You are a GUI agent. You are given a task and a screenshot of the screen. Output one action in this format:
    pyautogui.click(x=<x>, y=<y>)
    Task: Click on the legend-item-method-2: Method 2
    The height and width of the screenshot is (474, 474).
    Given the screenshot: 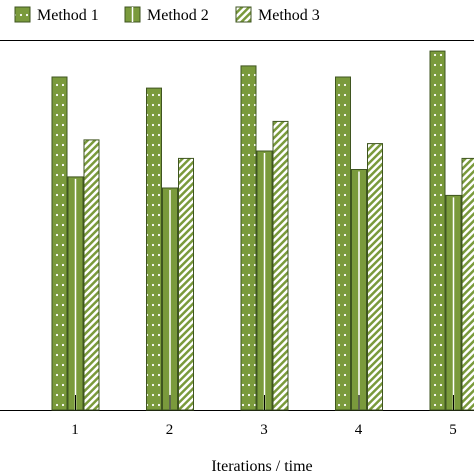 What is the action you would take?
    pyautogui.click(x=166, y=15)
    